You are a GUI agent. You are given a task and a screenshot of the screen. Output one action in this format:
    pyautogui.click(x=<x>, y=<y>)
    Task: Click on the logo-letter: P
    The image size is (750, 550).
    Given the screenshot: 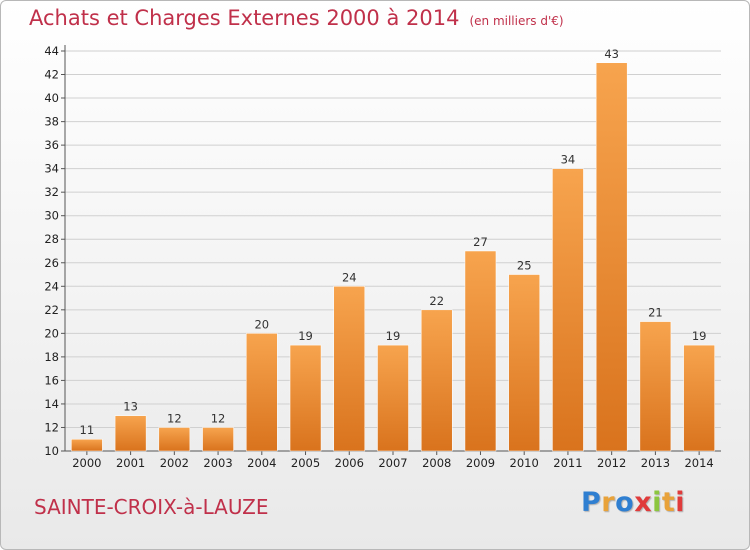 What is the action you would take?
    pyautogui.click(x=591, y=502)
    